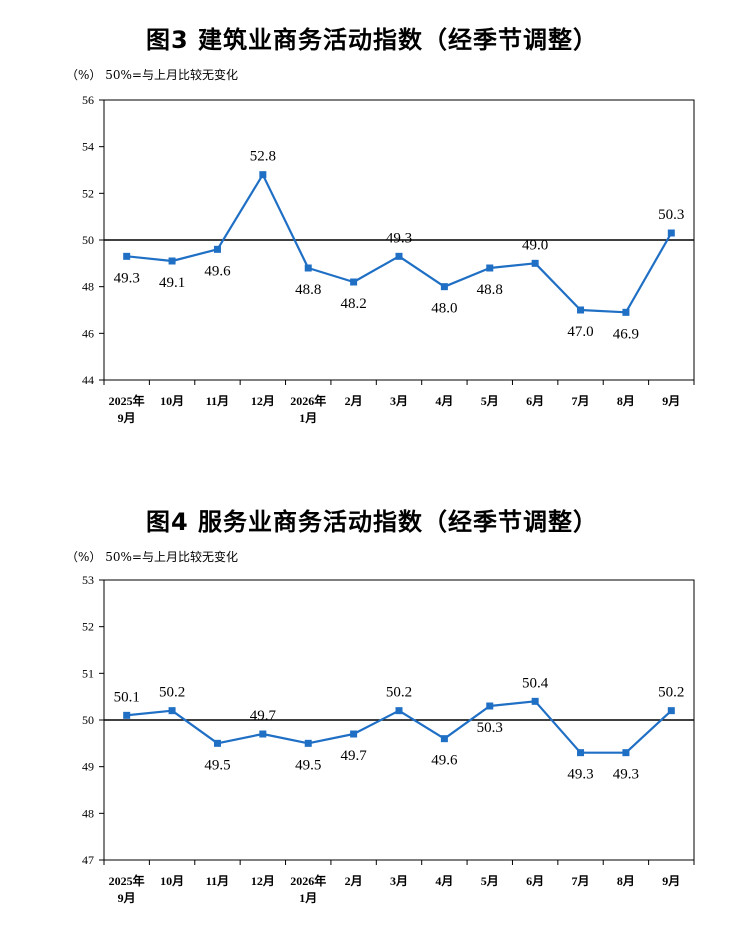 The image size is (744, 930). I want to click on y-tick-label: 54, so click(88, 147).